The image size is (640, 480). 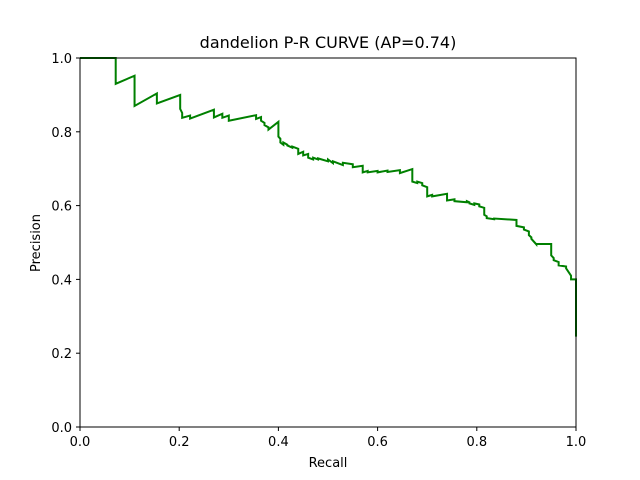 I want to click on y-tick-label: 0.6, so click(x=61, y=207).